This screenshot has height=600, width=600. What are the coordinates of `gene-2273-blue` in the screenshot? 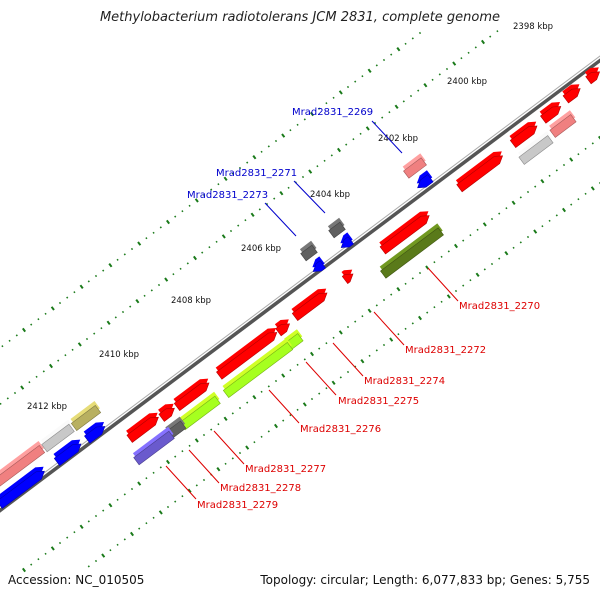 It's located at (317, 265).